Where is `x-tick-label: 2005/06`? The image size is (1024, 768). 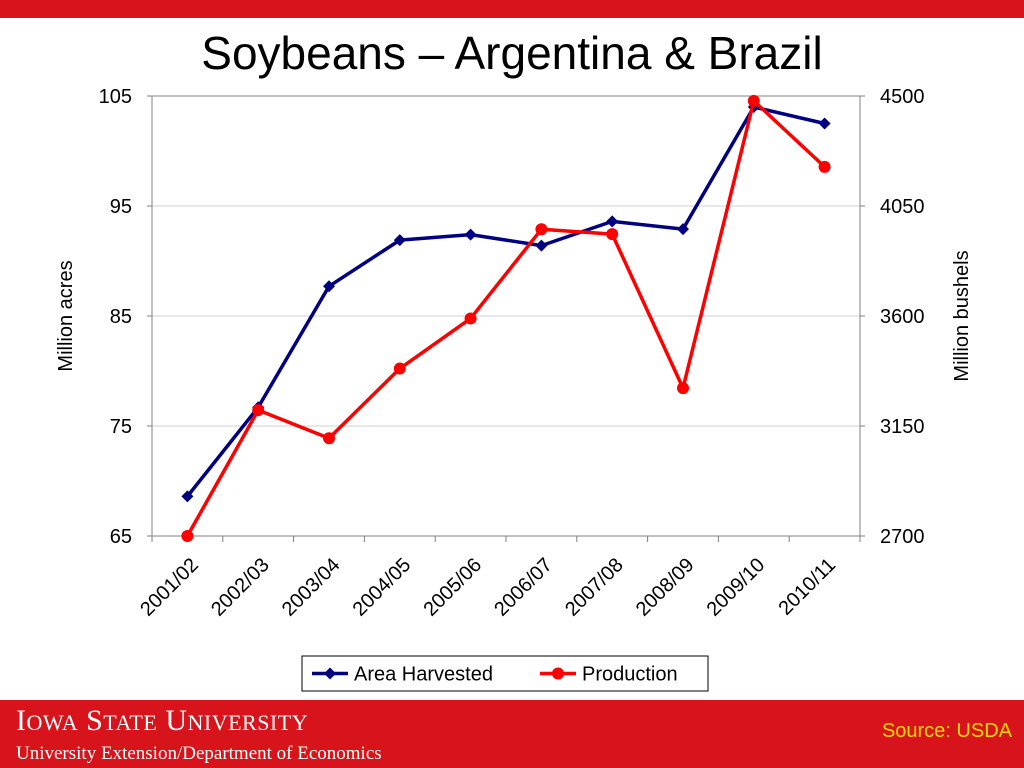
x-tick-label: 2005/06 is located at coordinates (452, 587).